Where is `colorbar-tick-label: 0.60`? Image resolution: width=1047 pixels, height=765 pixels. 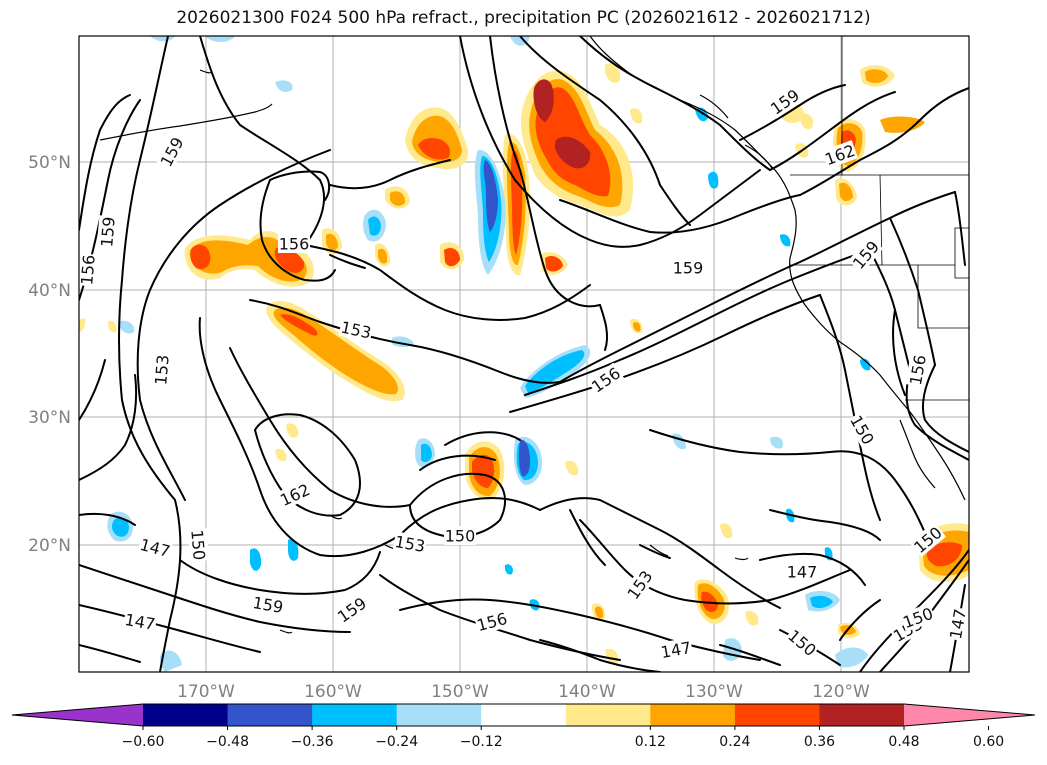 colorbar-tick-label: 0.60 is located at coordinates (988, 742).